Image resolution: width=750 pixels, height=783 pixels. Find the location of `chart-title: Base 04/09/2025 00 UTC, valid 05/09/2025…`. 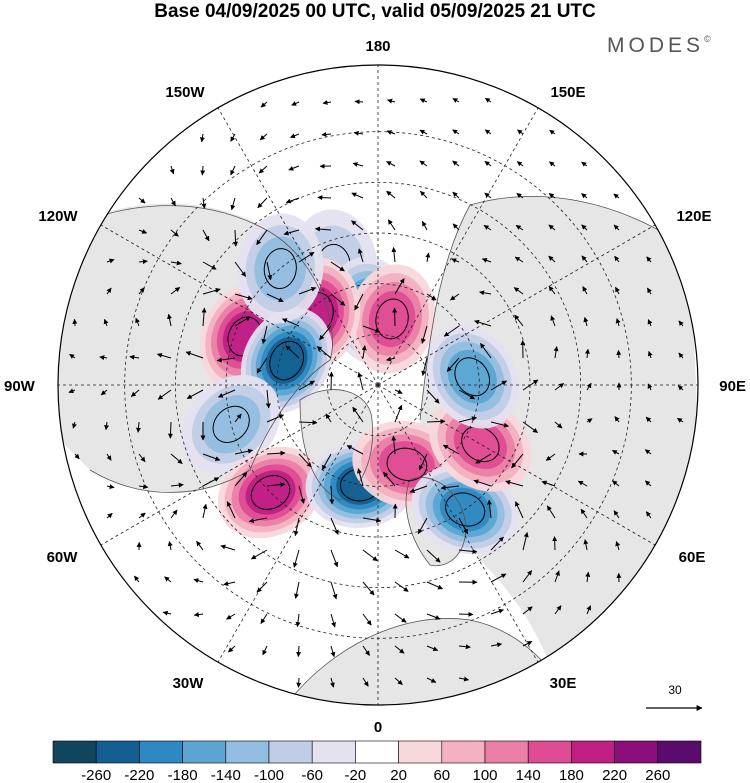

chart-title: Base 04/09/2025 00 UTC, valid 05/09/2025… is located at coordinates (375, 11).